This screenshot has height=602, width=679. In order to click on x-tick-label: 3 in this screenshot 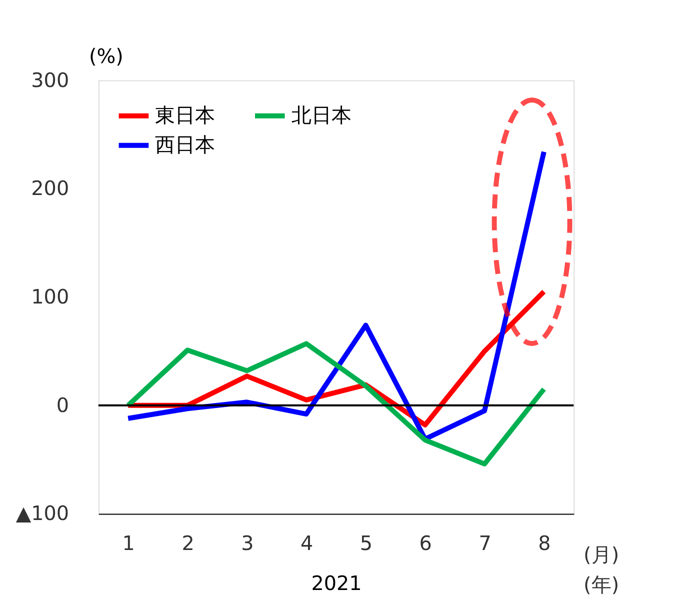, I will do `click(247, 544)`.